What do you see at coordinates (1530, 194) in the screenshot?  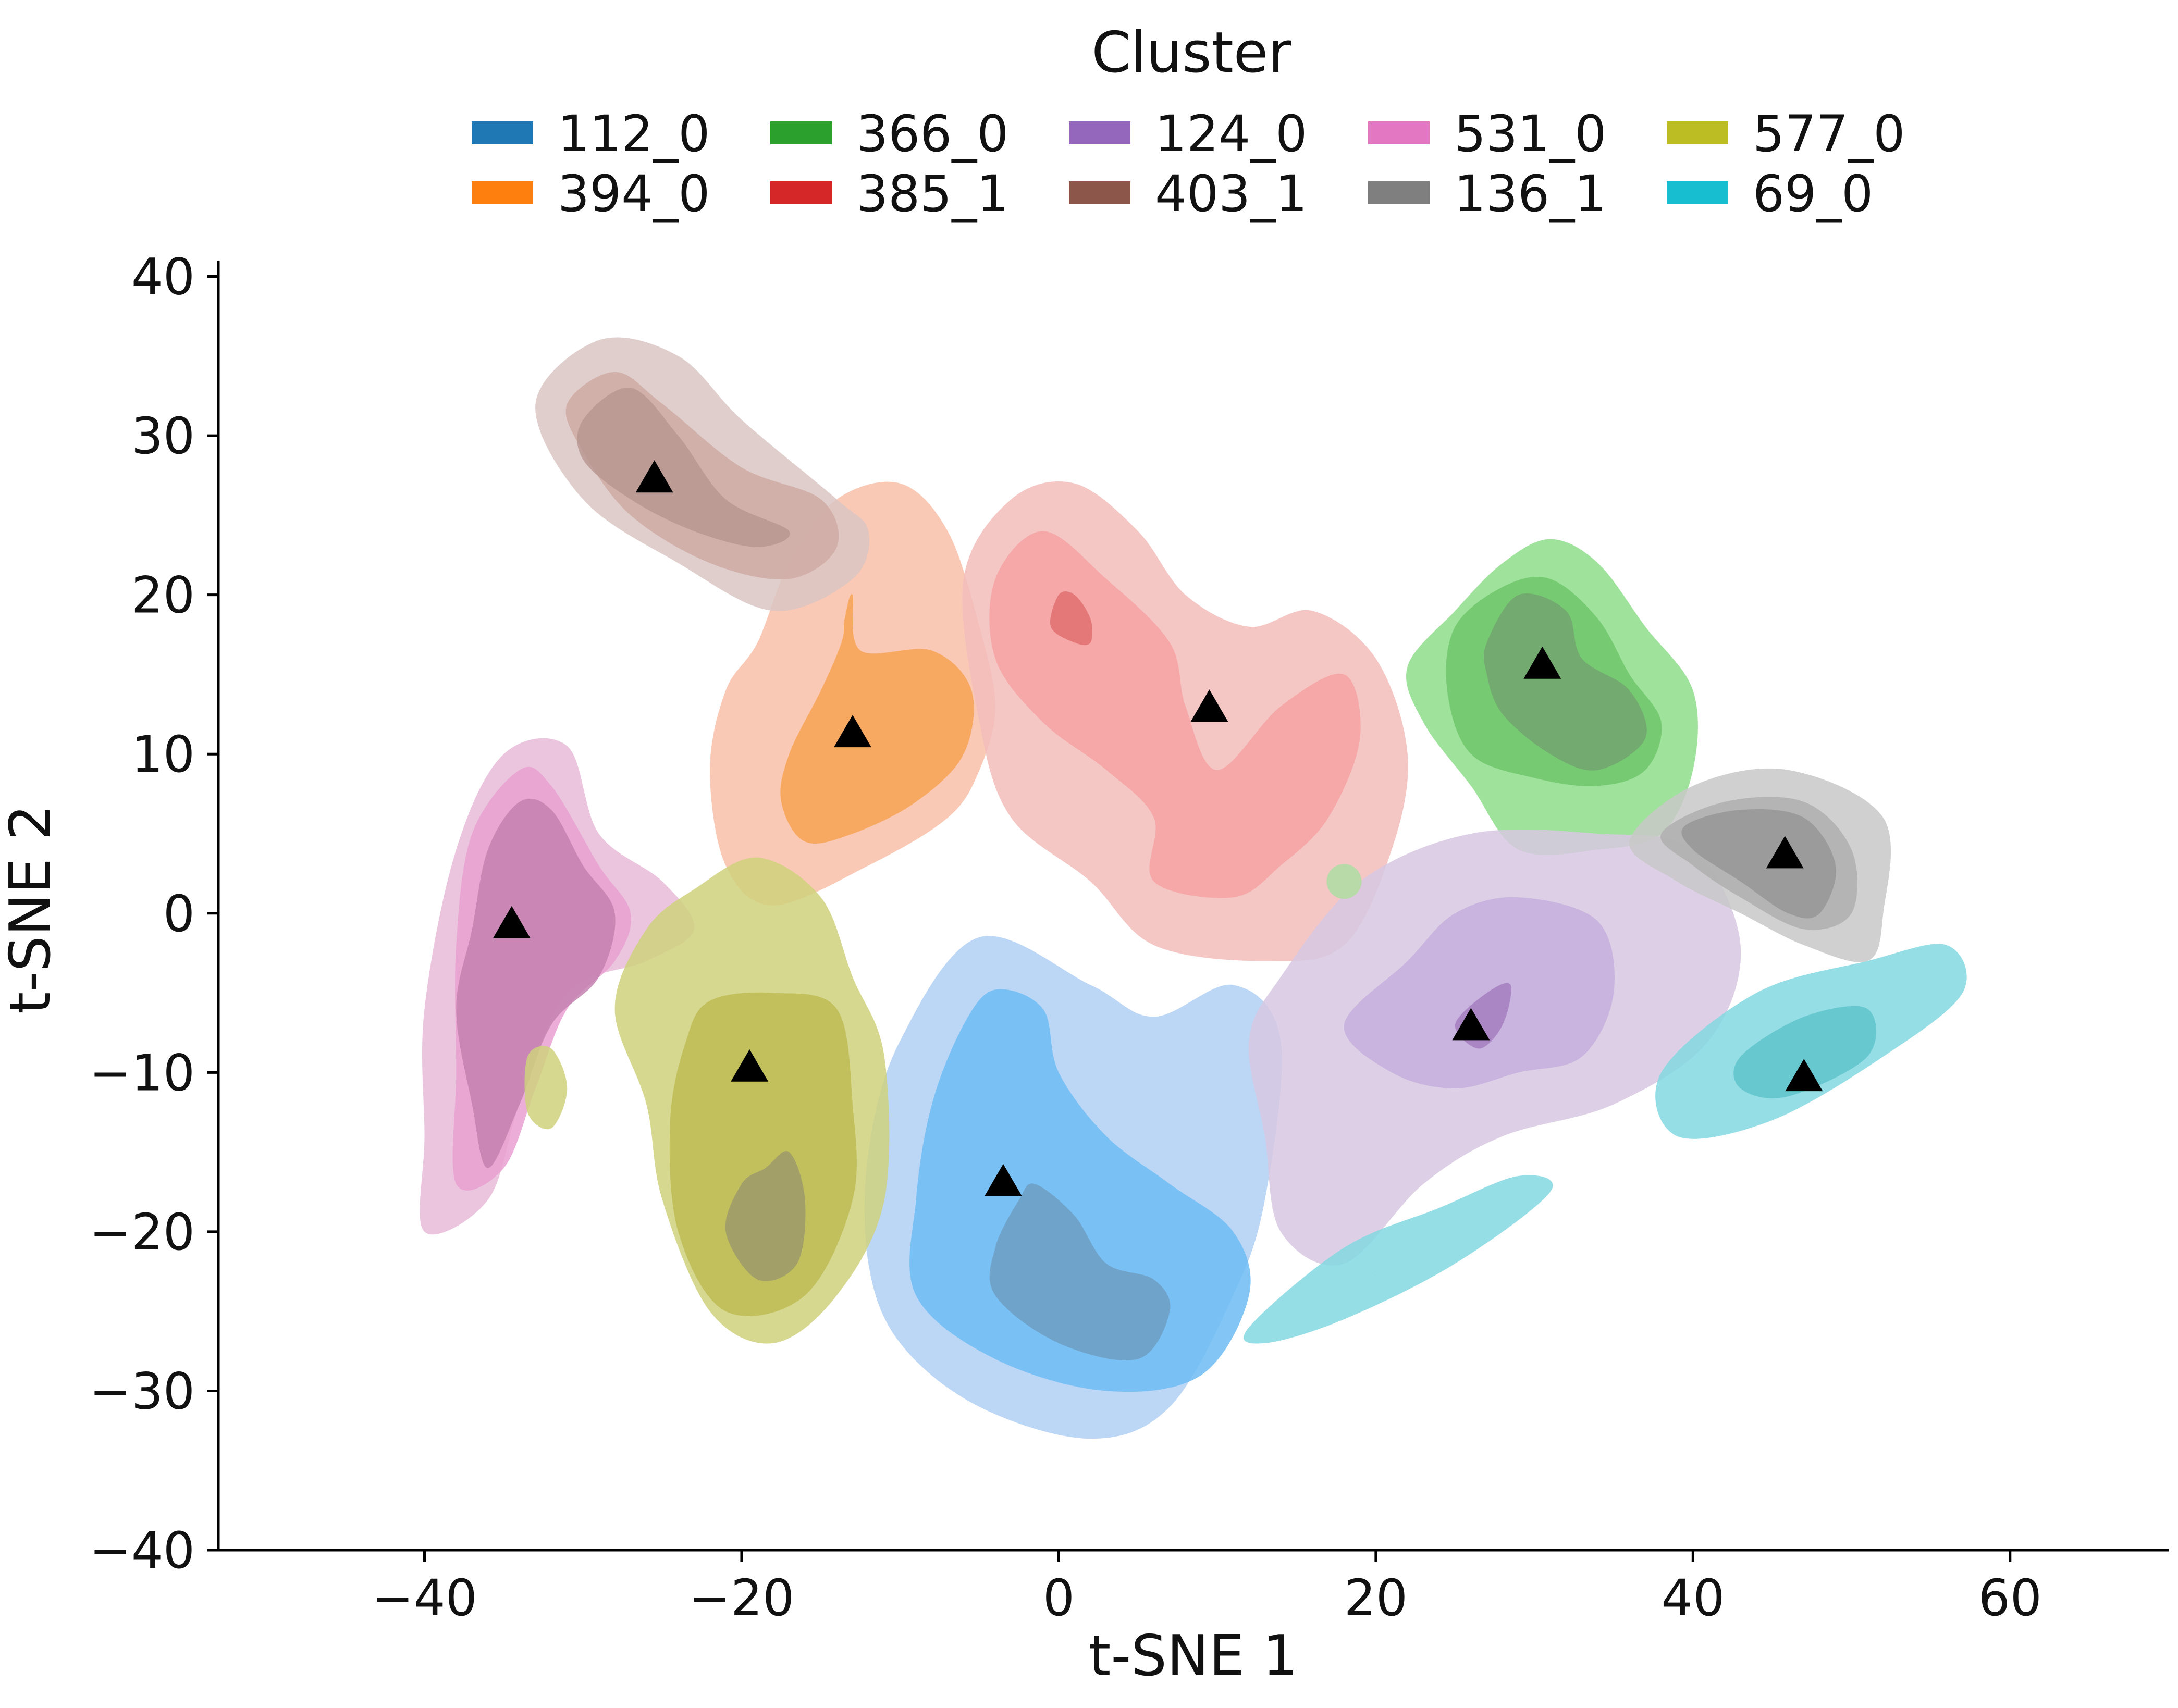 I see `legend-label-136_1: 136_1` at bounding box center [1530, 194].